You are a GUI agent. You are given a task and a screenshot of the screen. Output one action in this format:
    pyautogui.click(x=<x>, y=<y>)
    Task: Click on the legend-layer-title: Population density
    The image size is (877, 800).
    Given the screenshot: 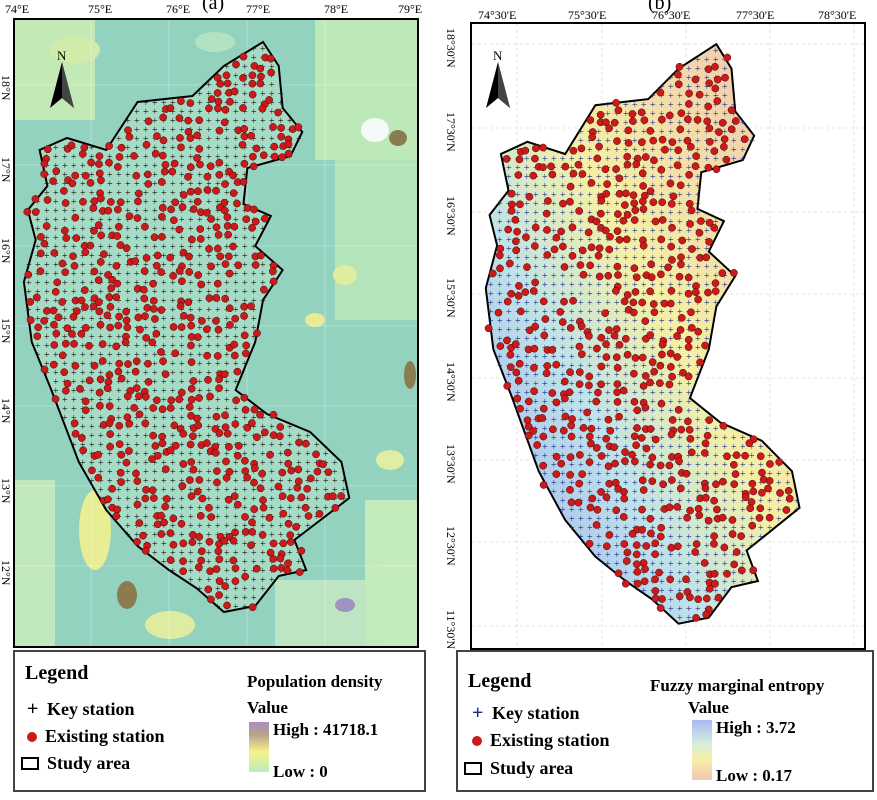 What is the action you would take?
    pyautogui.click(x=315, y=681)
    